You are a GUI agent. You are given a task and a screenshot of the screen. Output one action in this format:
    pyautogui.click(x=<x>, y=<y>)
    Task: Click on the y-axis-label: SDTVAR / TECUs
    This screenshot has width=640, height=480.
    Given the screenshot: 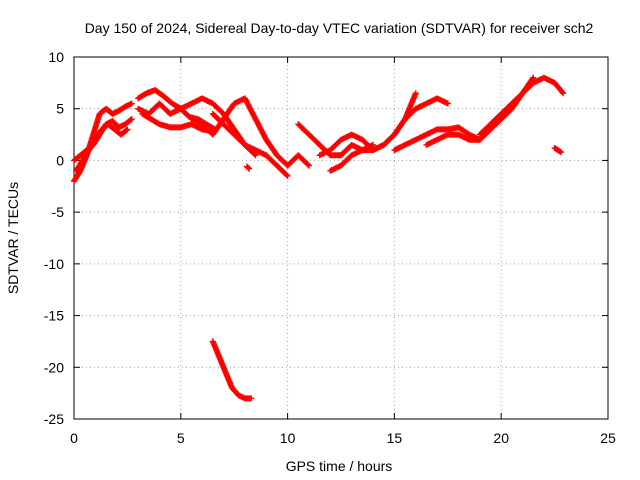 What is the action you would take?
    pyautogui.click(x=13, y=238)
    